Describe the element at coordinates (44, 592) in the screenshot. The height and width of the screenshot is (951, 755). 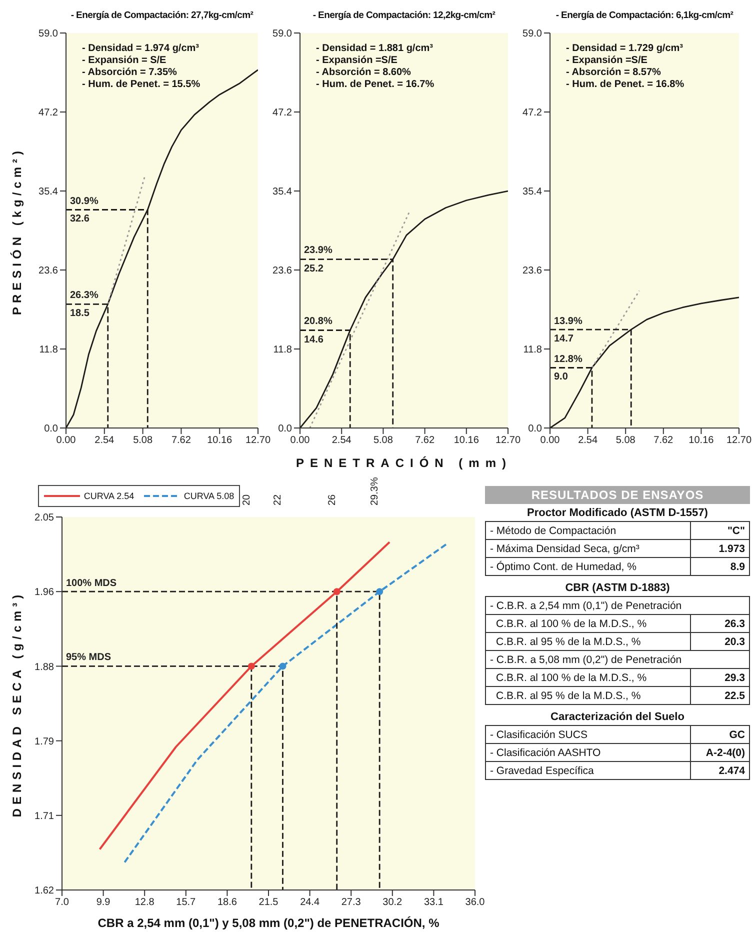
I see `y-tick-label: 1.96` at that location.